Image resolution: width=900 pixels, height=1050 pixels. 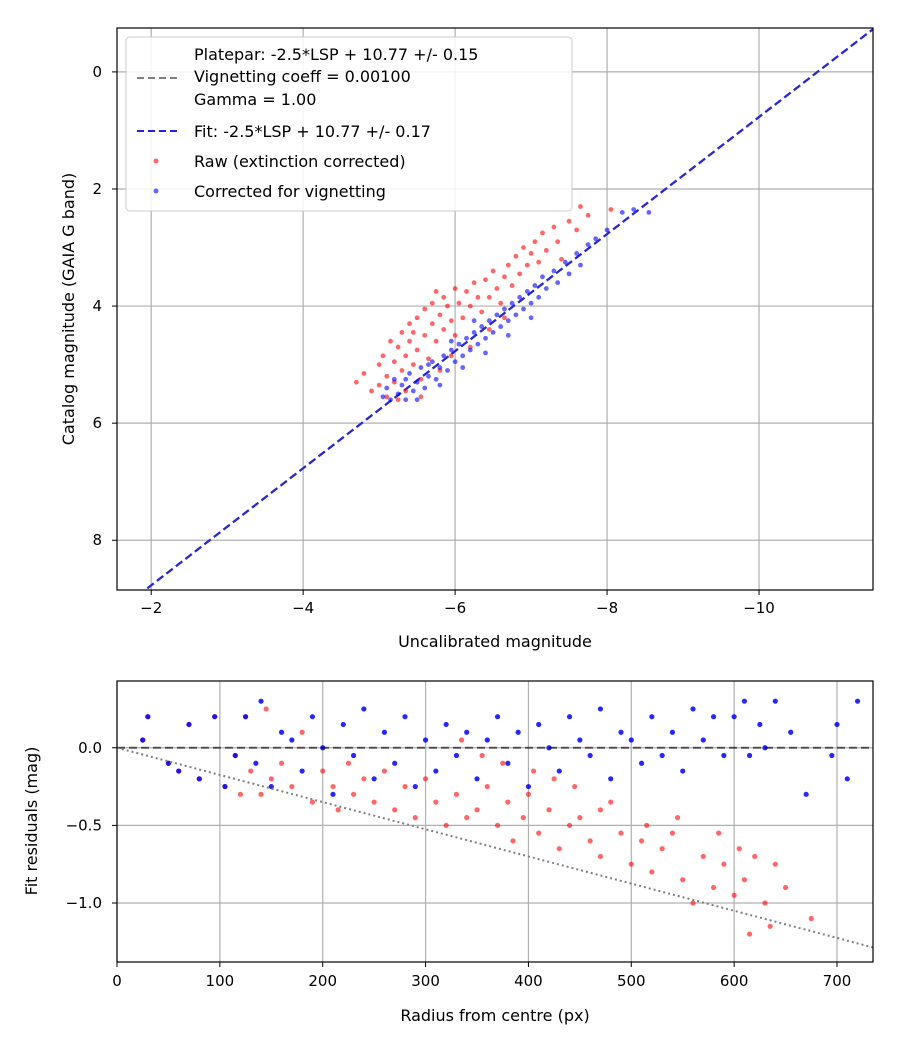 I want to click on residuals-plot-ylabel: Fit residuals (mag), so click(x=31, y=821).